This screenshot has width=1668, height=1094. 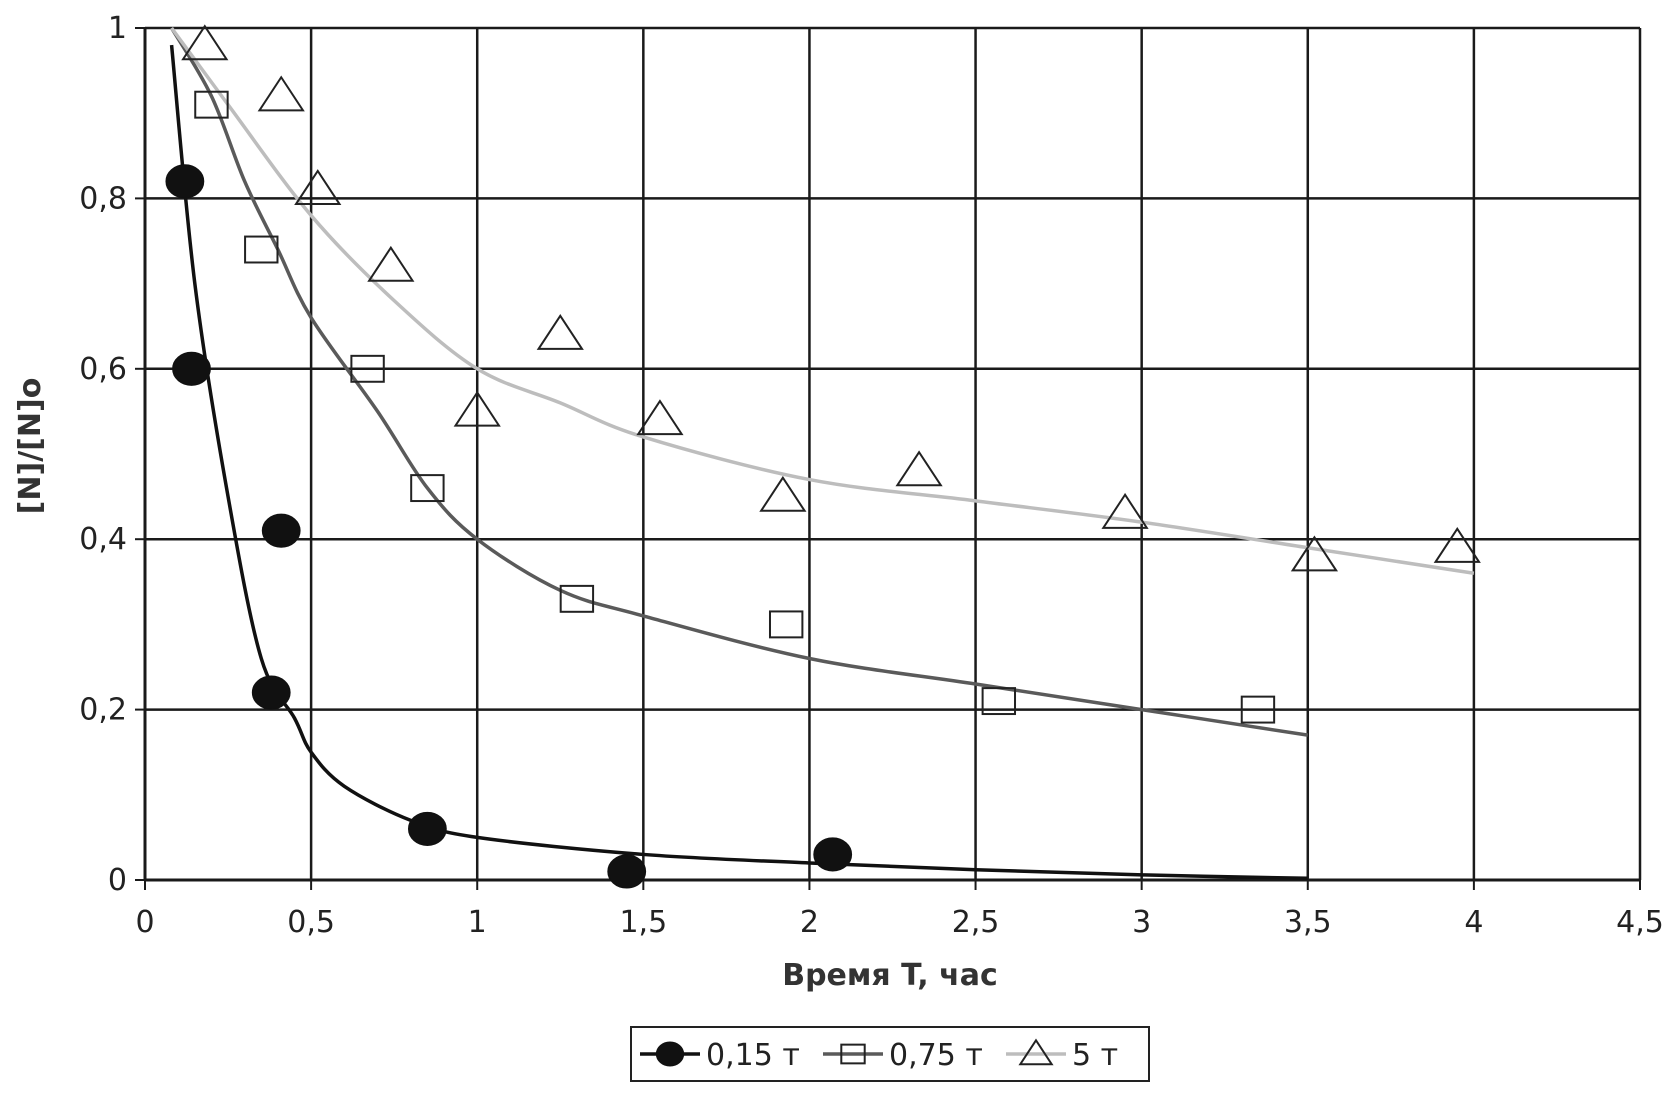 I want to click on legend-label: 0,15 т, so click(x=753, y=1055).